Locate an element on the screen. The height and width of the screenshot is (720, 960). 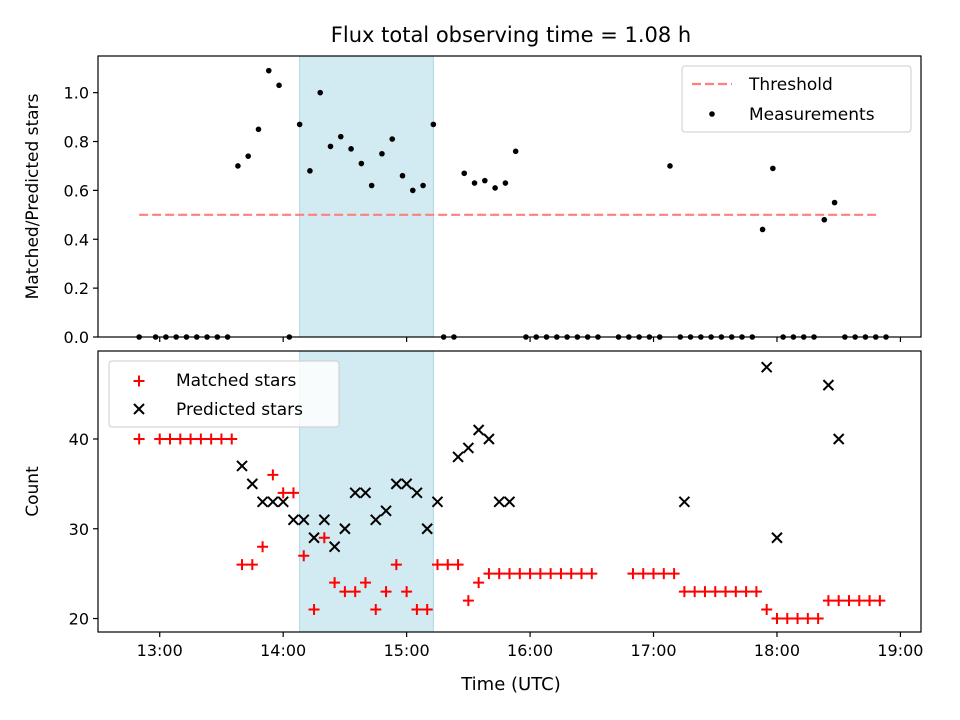
y-tick-label: 20 is located at coordinates (79, 619).